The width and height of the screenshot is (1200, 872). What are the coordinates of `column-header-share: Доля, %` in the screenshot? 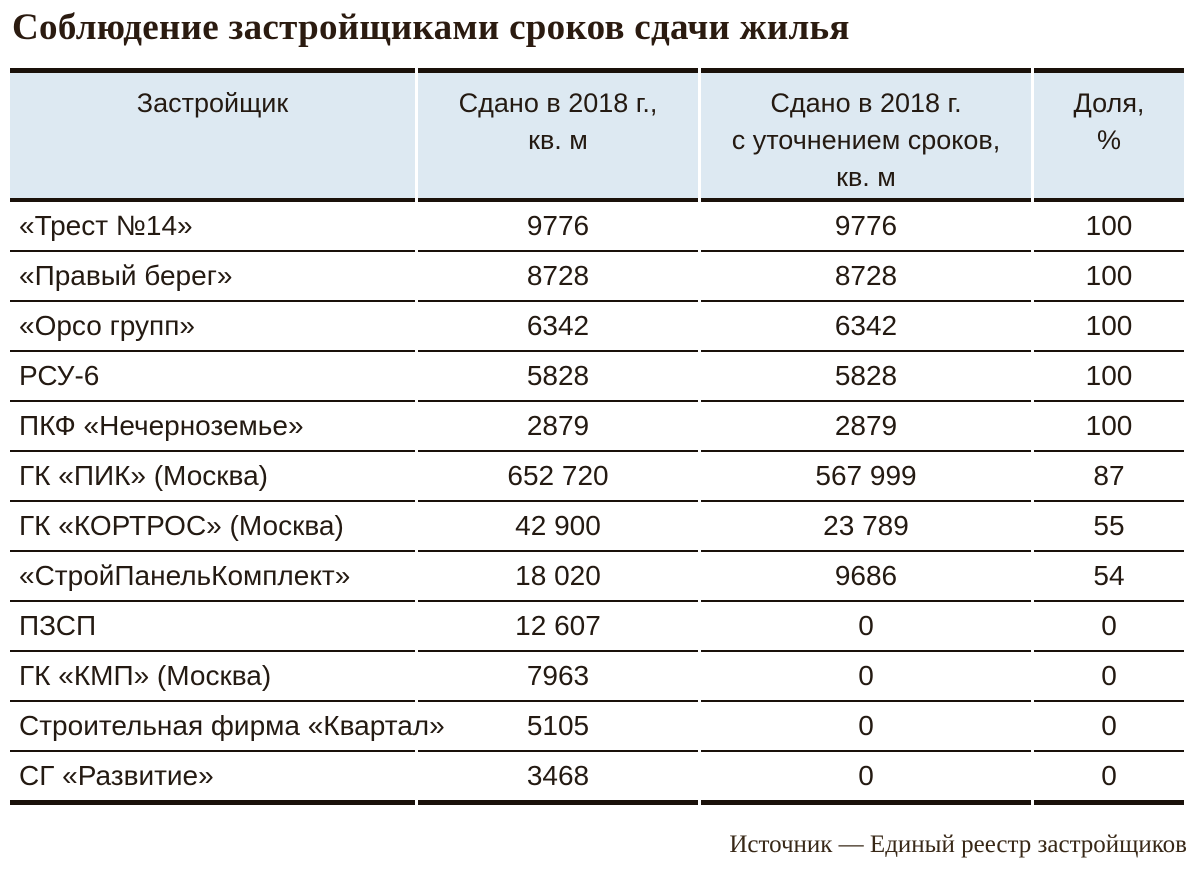 It's located at (1109, 135).